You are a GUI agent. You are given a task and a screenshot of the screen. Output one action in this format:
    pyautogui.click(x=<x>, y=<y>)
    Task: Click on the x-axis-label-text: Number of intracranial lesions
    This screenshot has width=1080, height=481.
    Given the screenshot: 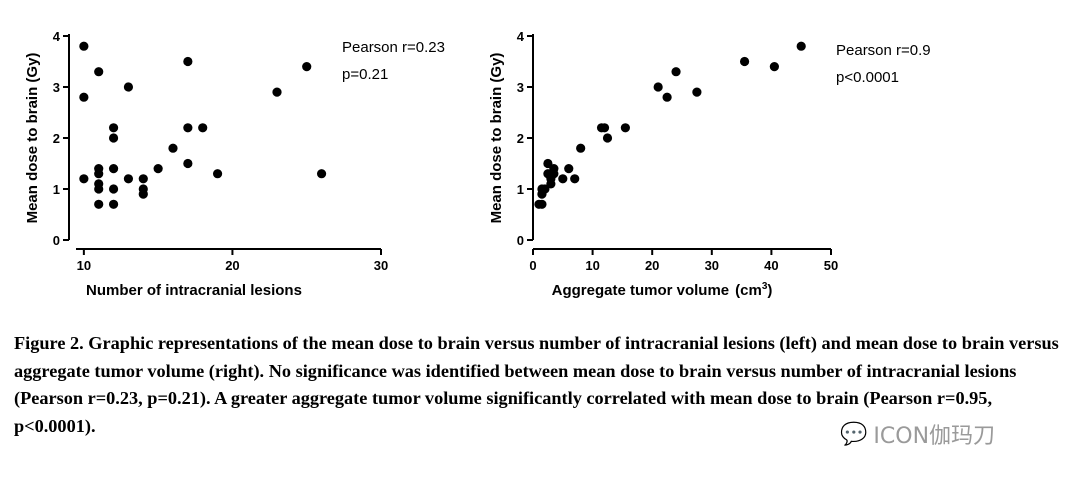 What is the action you would take?
    pyautogui.click(x=194, y=290)
    